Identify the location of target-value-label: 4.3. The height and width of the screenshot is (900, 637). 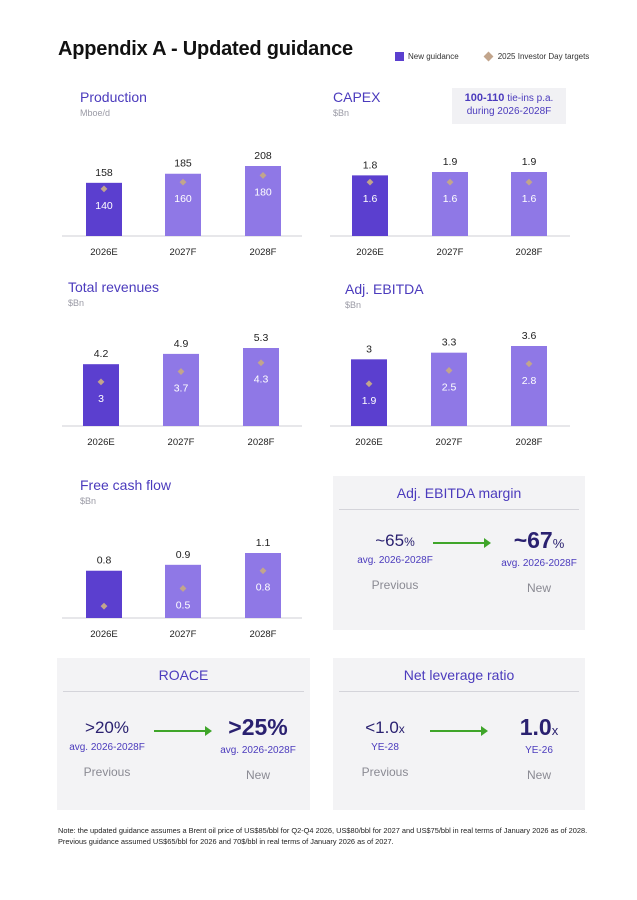
(261, 380).